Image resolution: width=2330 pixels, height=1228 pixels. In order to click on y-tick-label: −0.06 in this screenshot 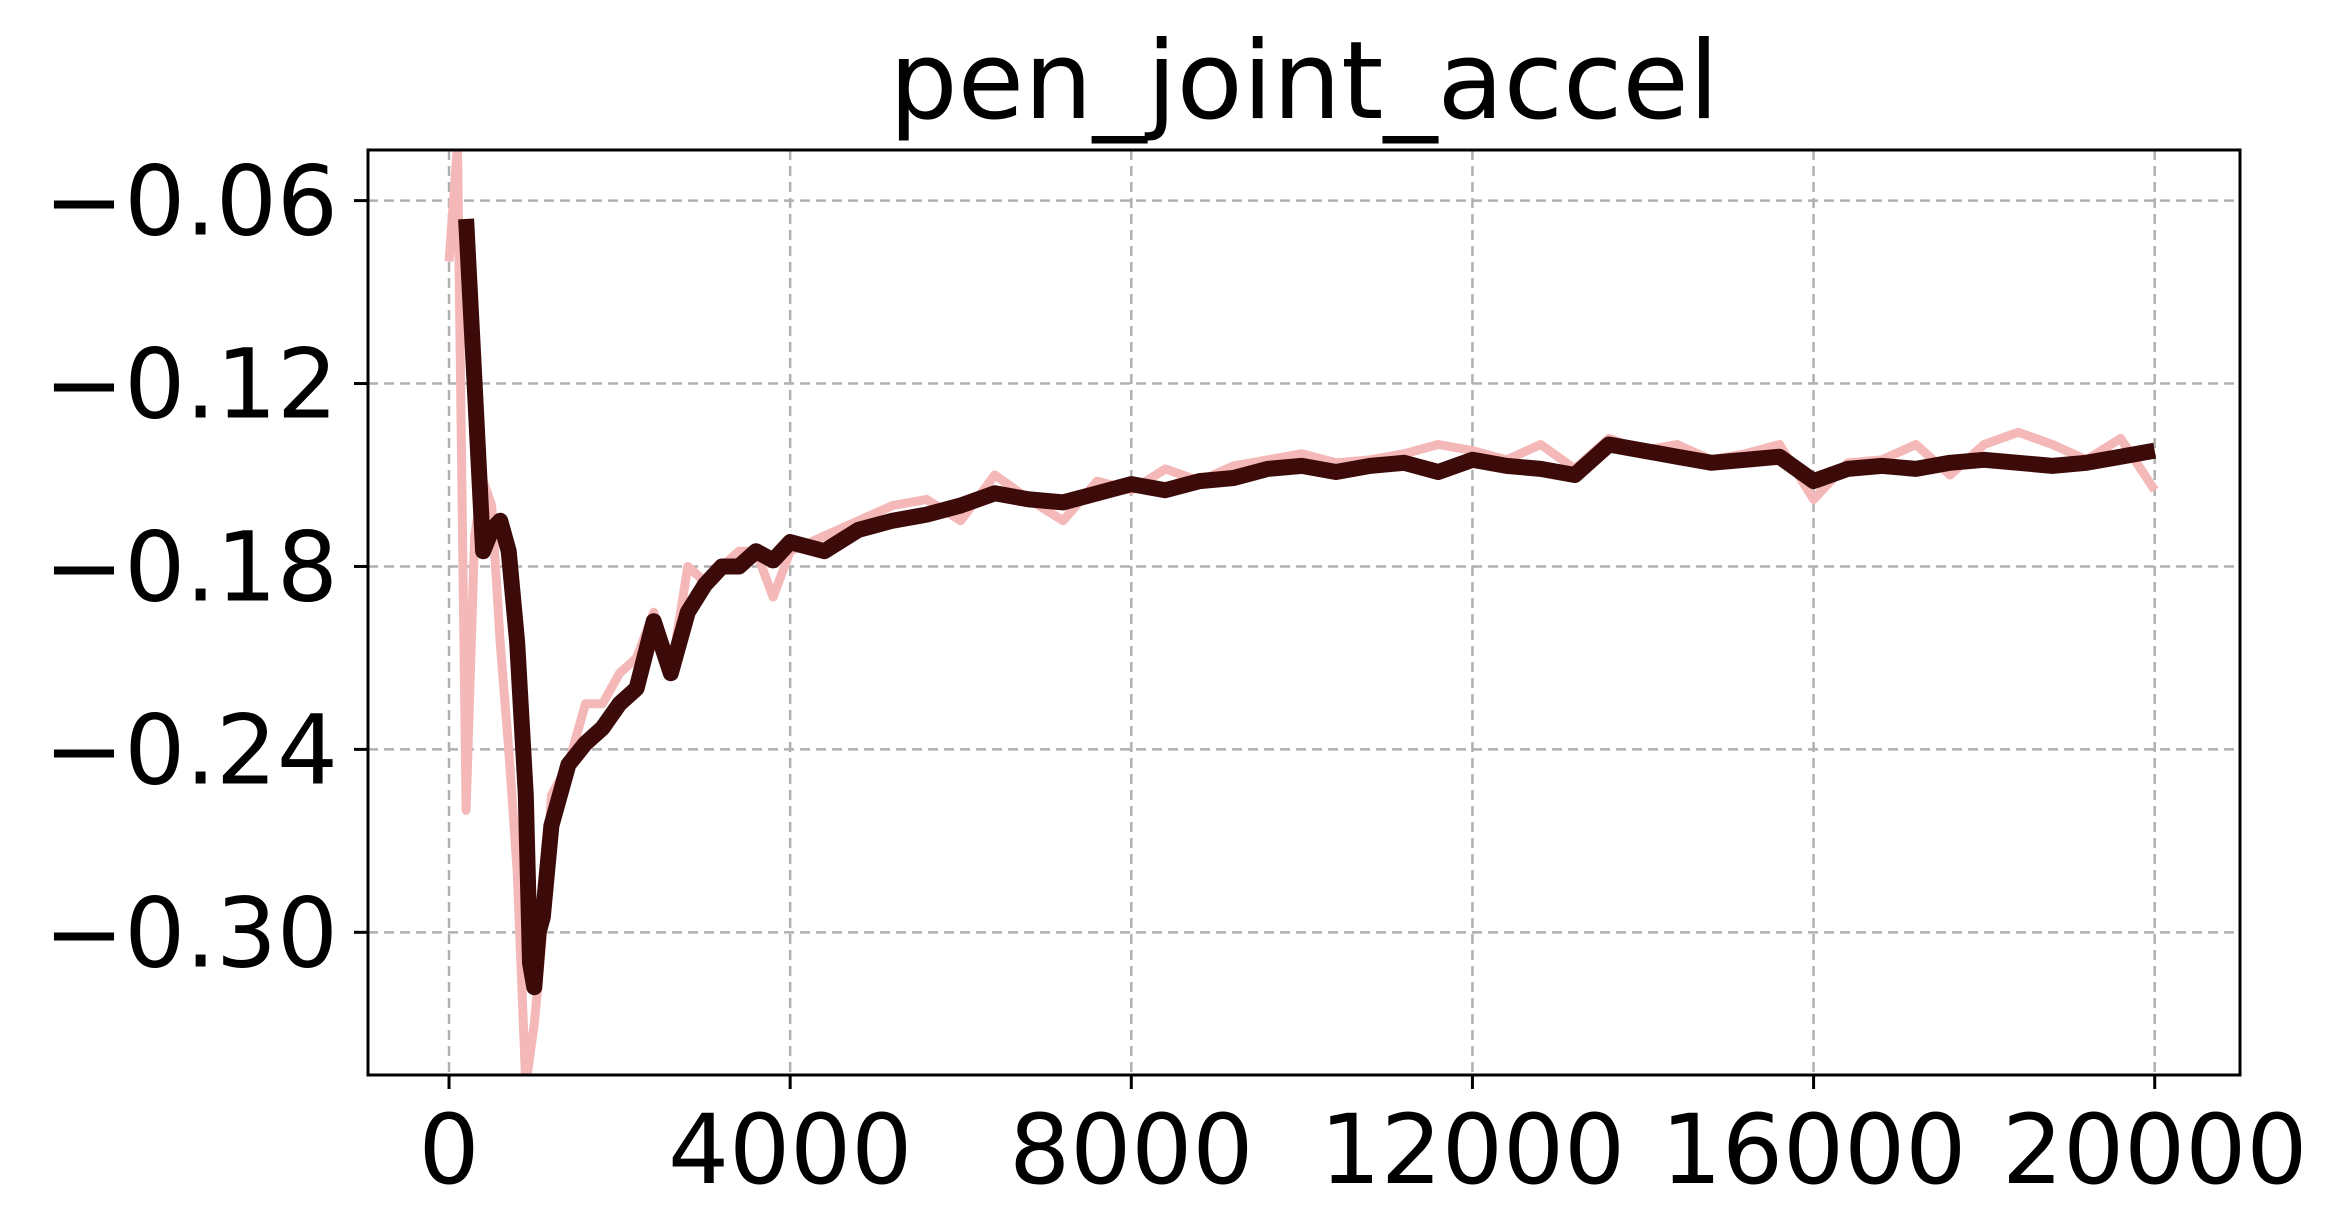, I will do `click(191, 202)`.